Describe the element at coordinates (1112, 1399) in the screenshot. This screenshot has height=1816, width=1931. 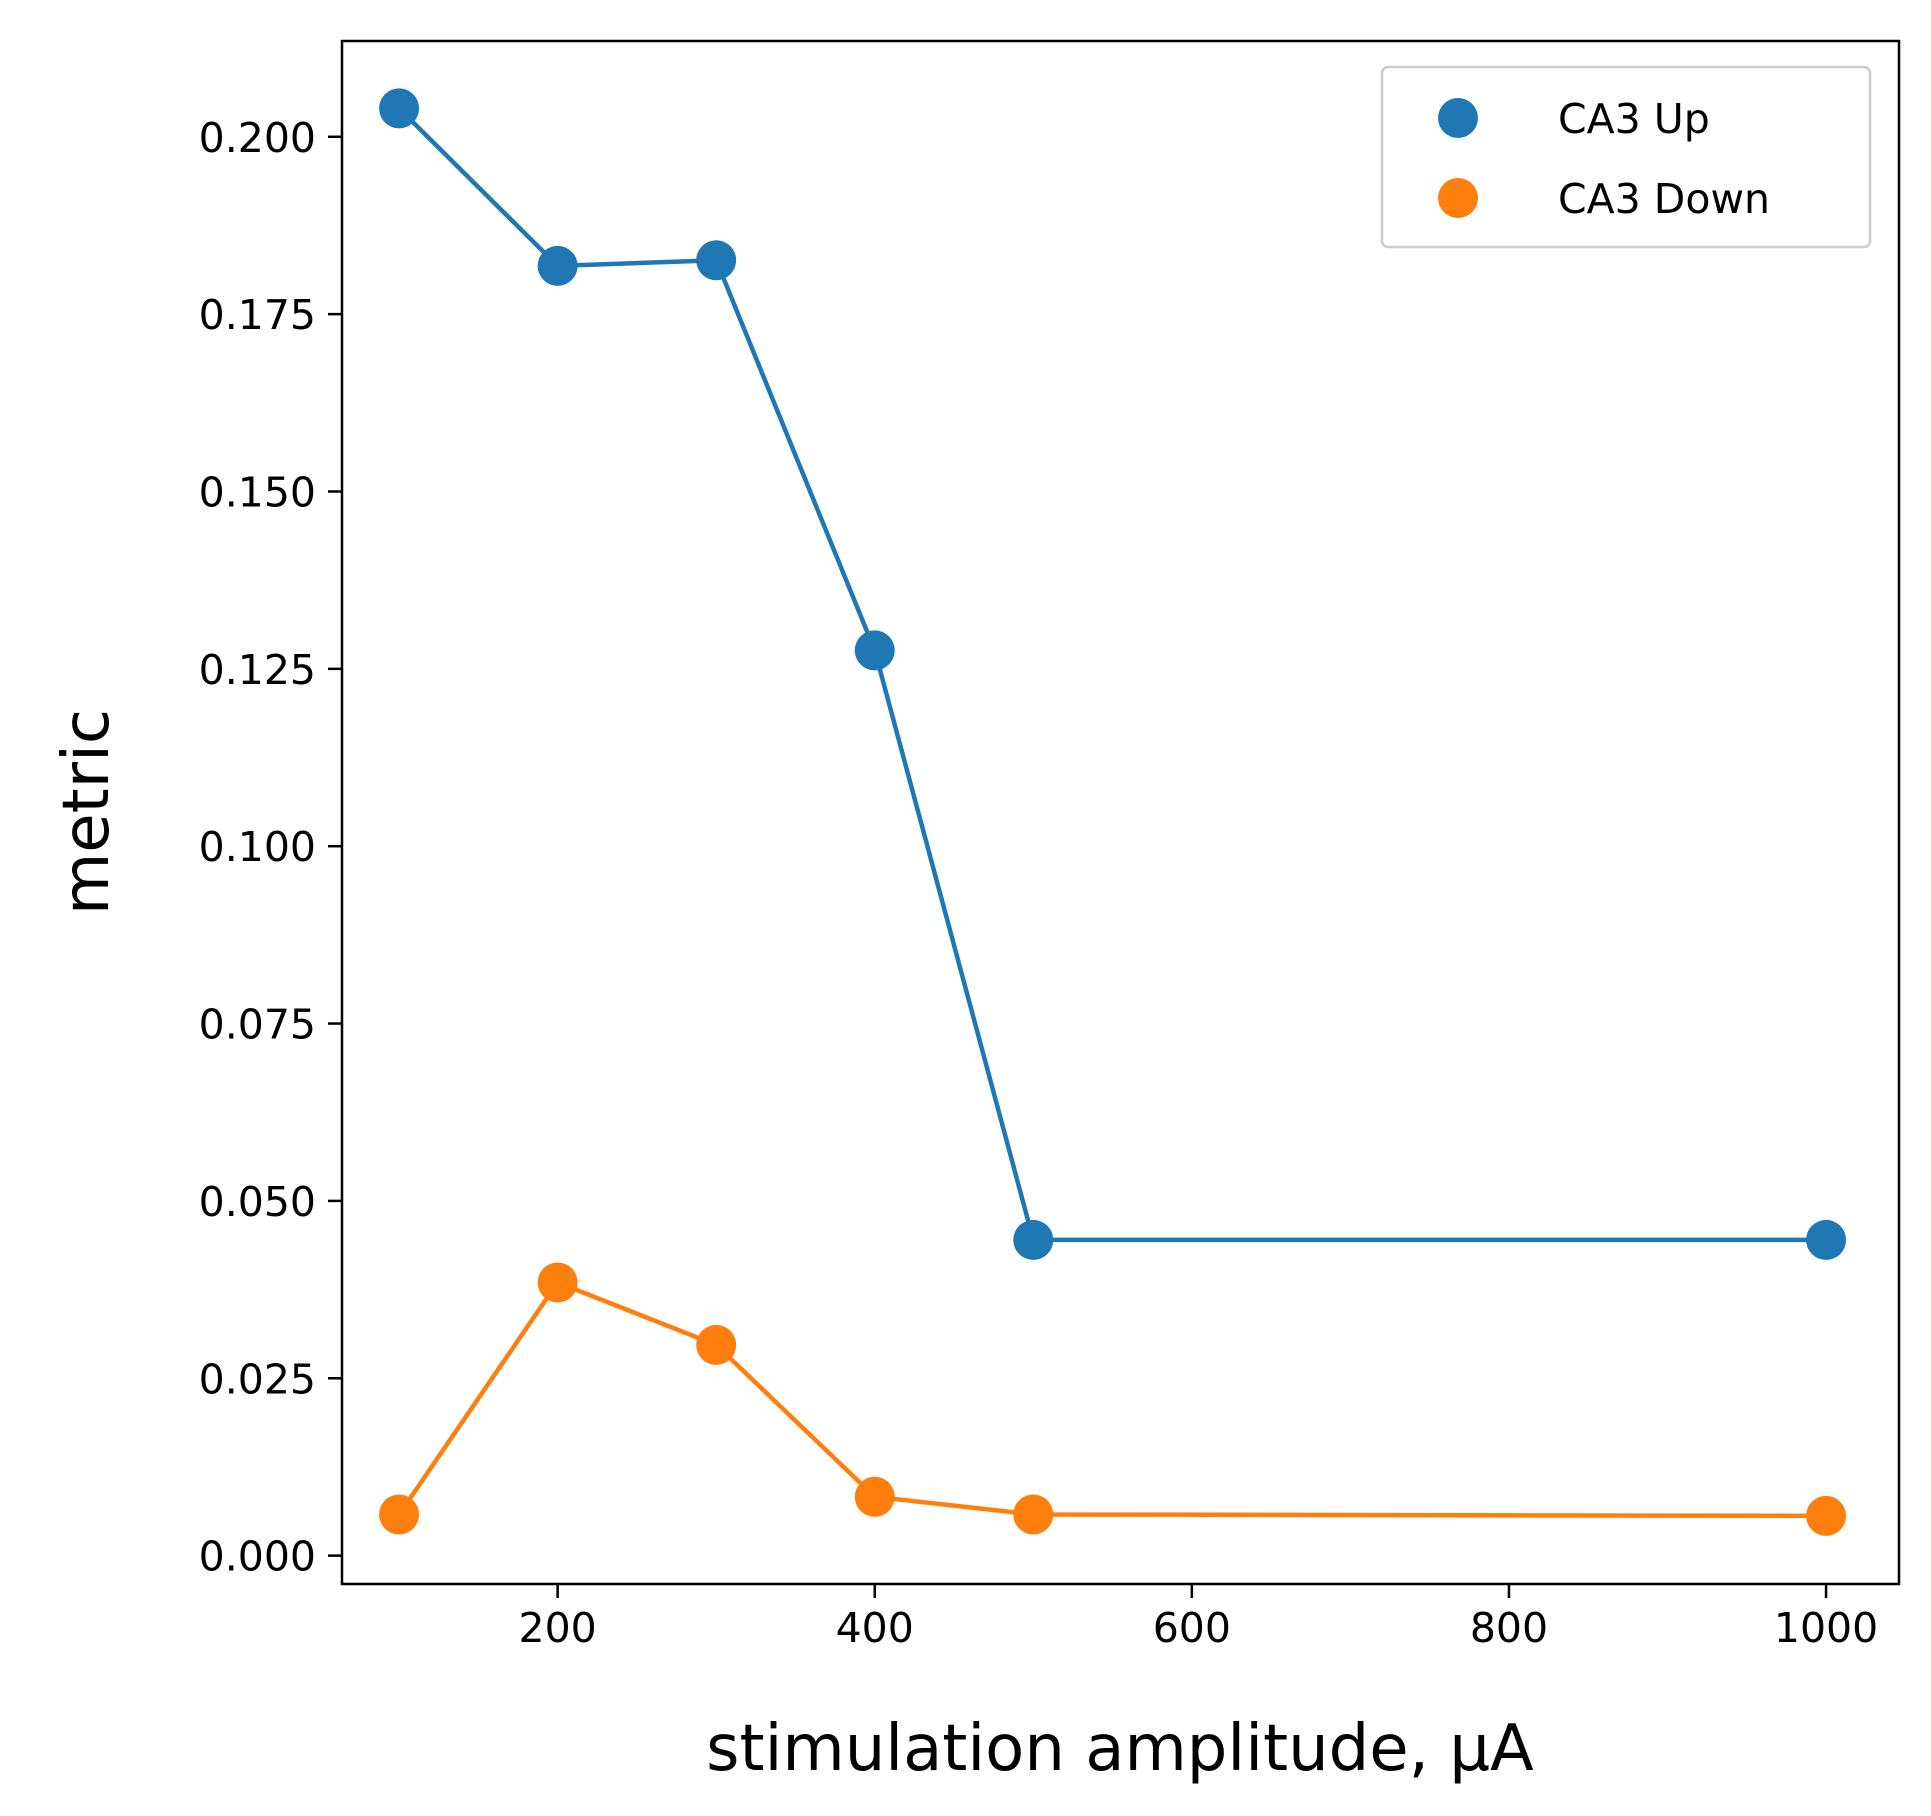
I see `series-line` at that location.